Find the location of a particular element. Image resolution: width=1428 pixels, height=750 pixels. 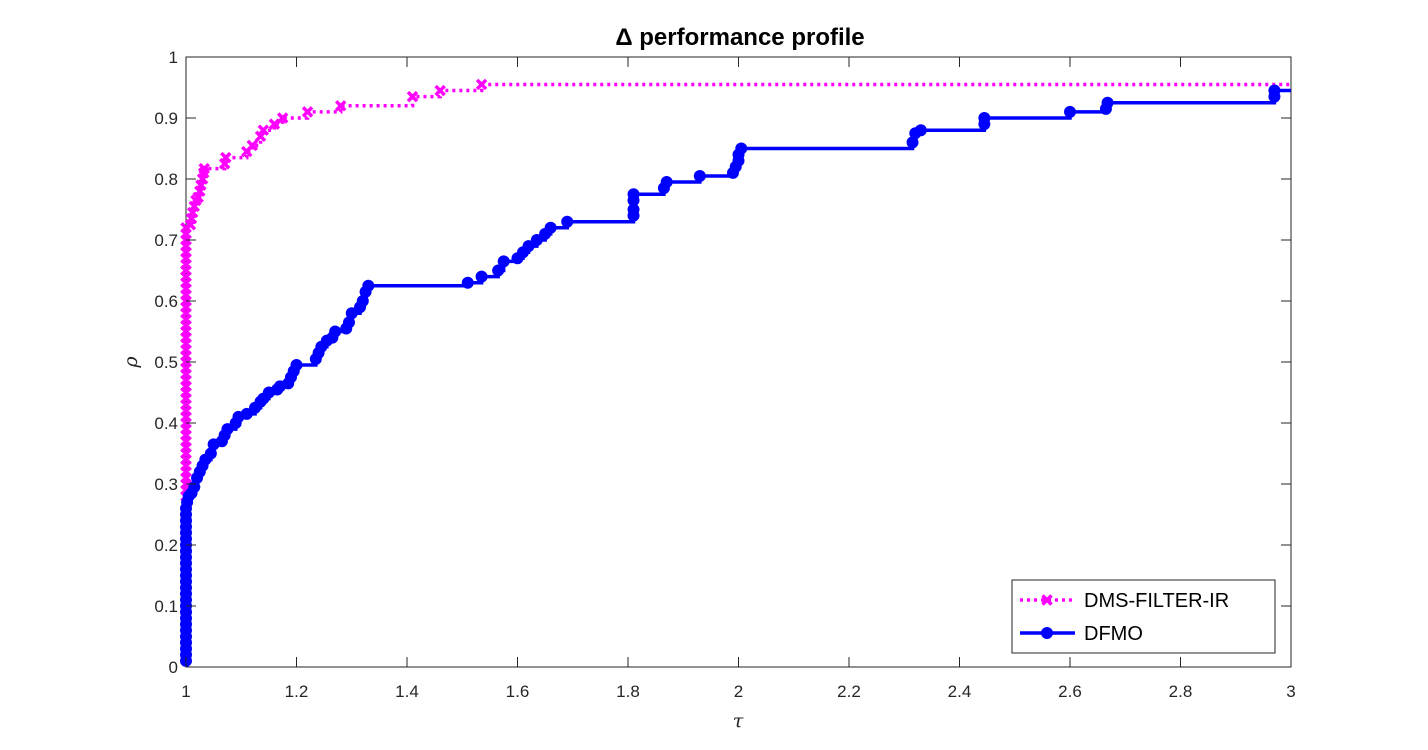

x-tick-label: 2.4 is located at coordinates (960, 691).